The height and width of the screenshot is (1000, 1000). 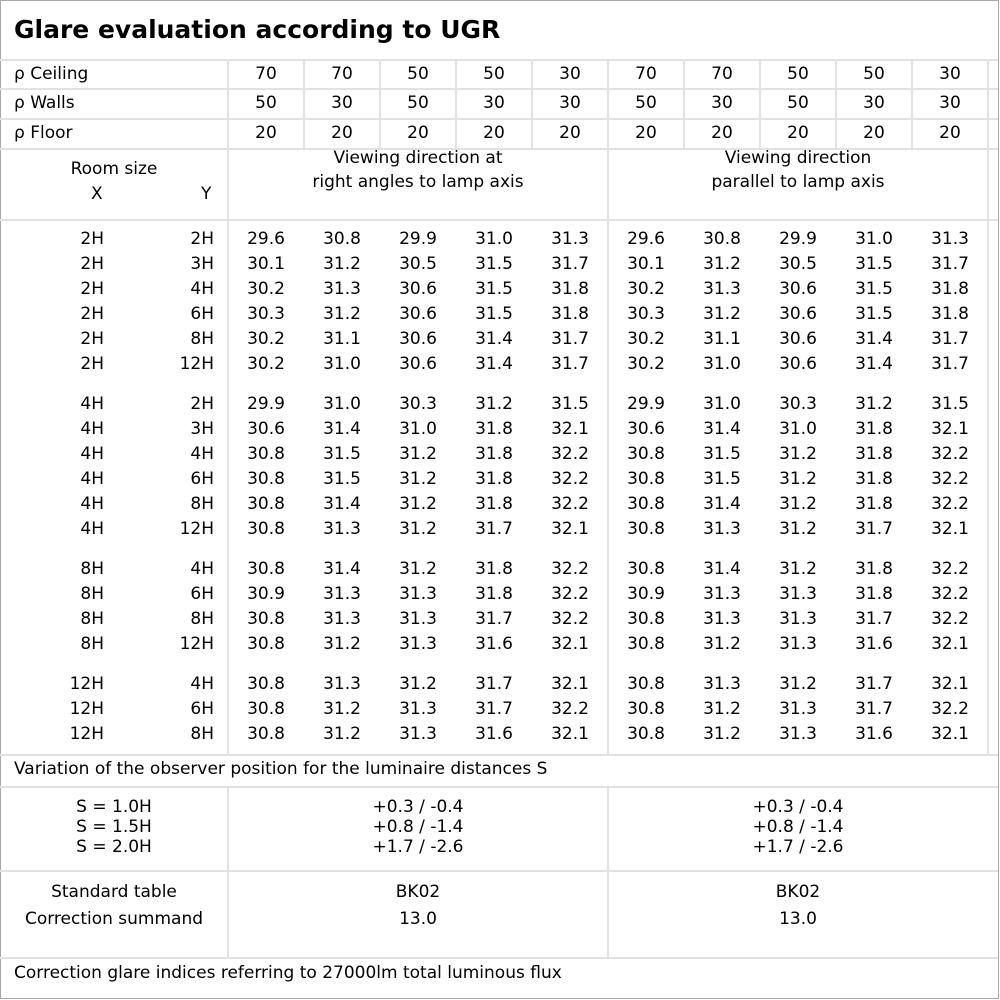 What do you see at coordinates (418, 827) in the screenshot?
I see `variation-right-angles: +0.8 / -1.4` at bounding box center [418, 827].